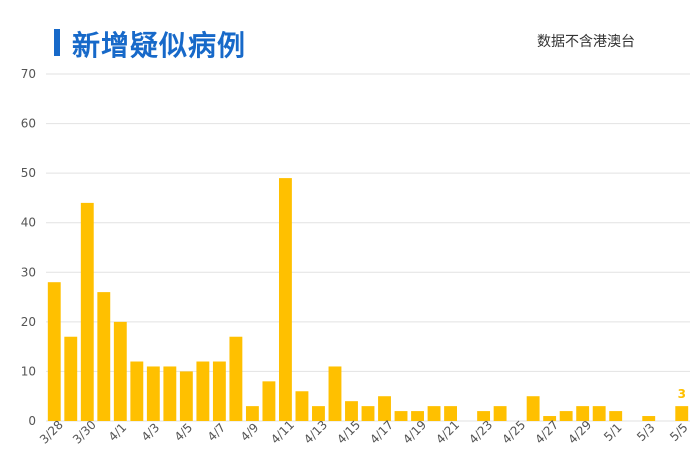  What do you see at coordinates (381, 432) in the screenshot?
I see `x-tick-label: 4/17` at bounding box center [381, 432].